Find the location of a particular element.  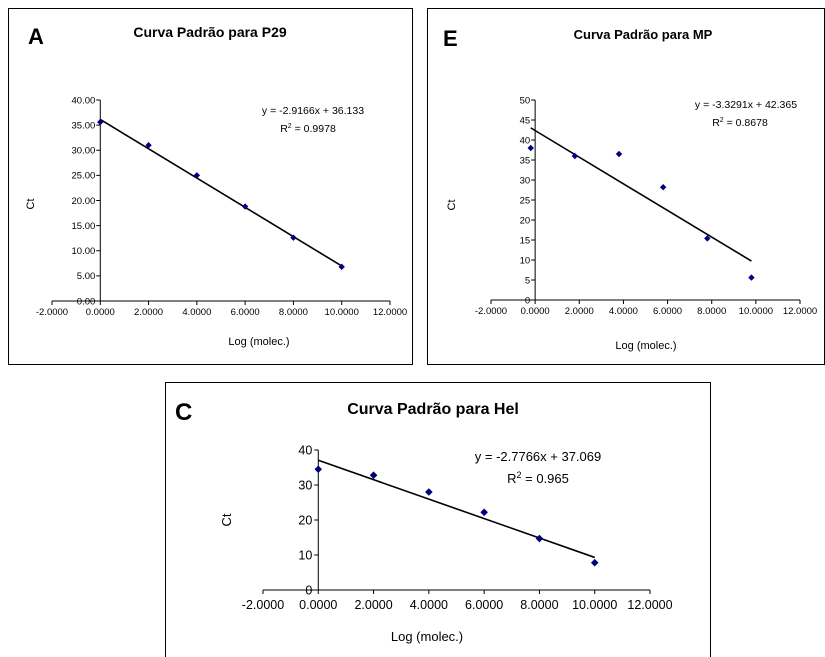

chart-title: Curva Padrão para Hel is located at coordinates (433, 409).